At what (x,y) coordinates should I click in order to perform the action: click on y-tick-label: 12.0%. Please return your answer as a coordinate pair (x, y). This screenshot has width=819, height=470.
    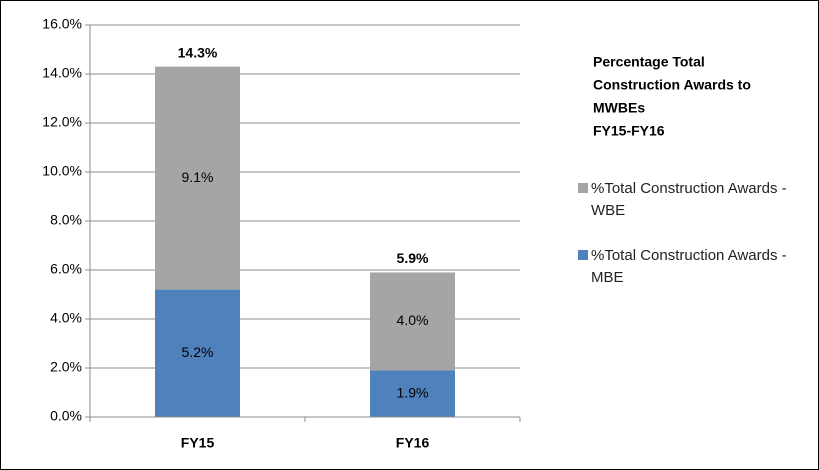
    Looking at the image, I should click on (62, 122).